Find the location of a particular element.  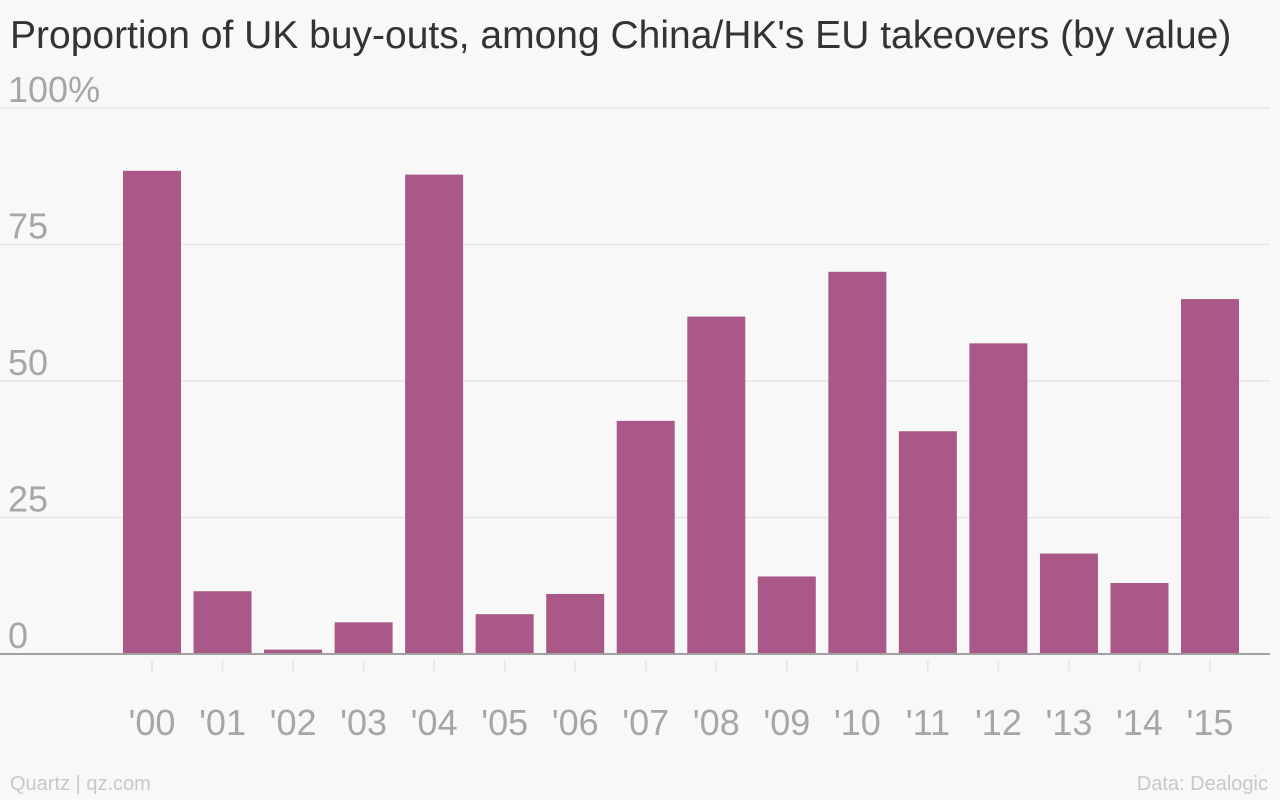

x-tick-label: '04 is located at coordinates (434, 722).